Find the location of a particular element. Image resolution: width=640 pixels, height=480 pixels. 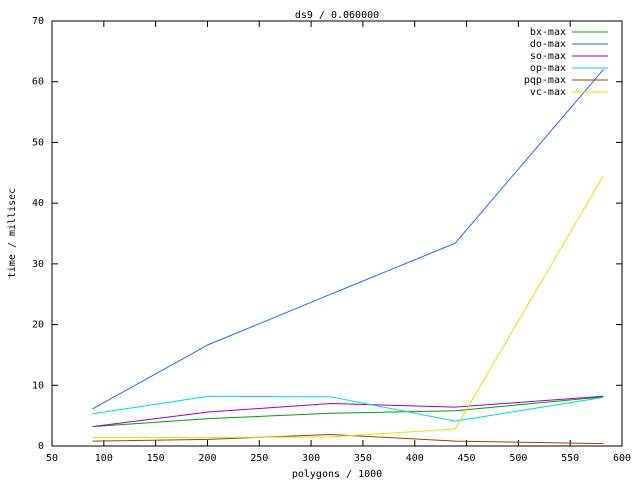

x-tick-label: 300 is located at coordinates (311, 458).